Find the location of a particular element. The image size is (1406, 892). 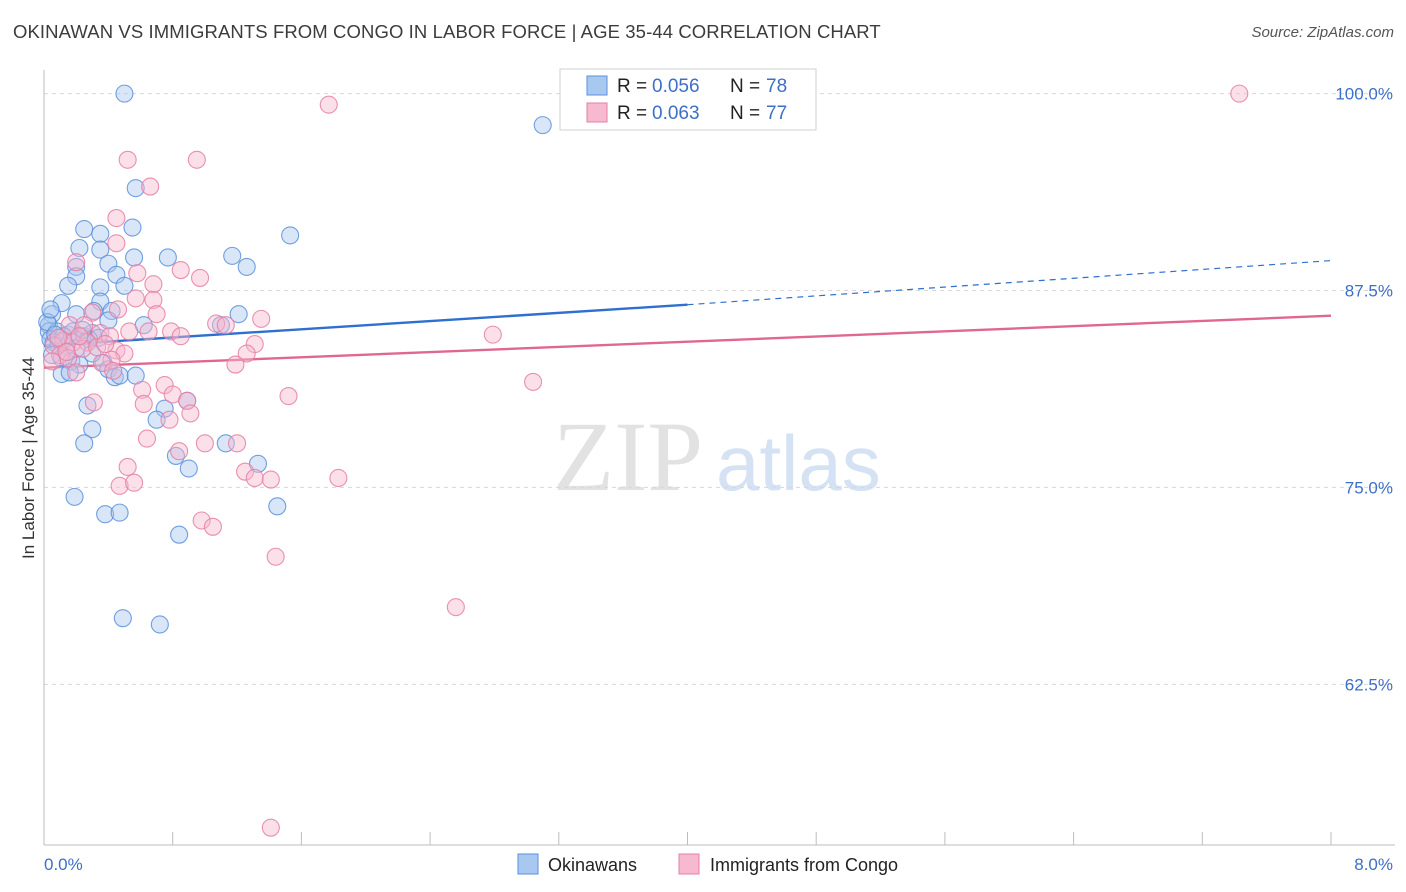

okinawans-trend-line is located at coordinates (365, 325).